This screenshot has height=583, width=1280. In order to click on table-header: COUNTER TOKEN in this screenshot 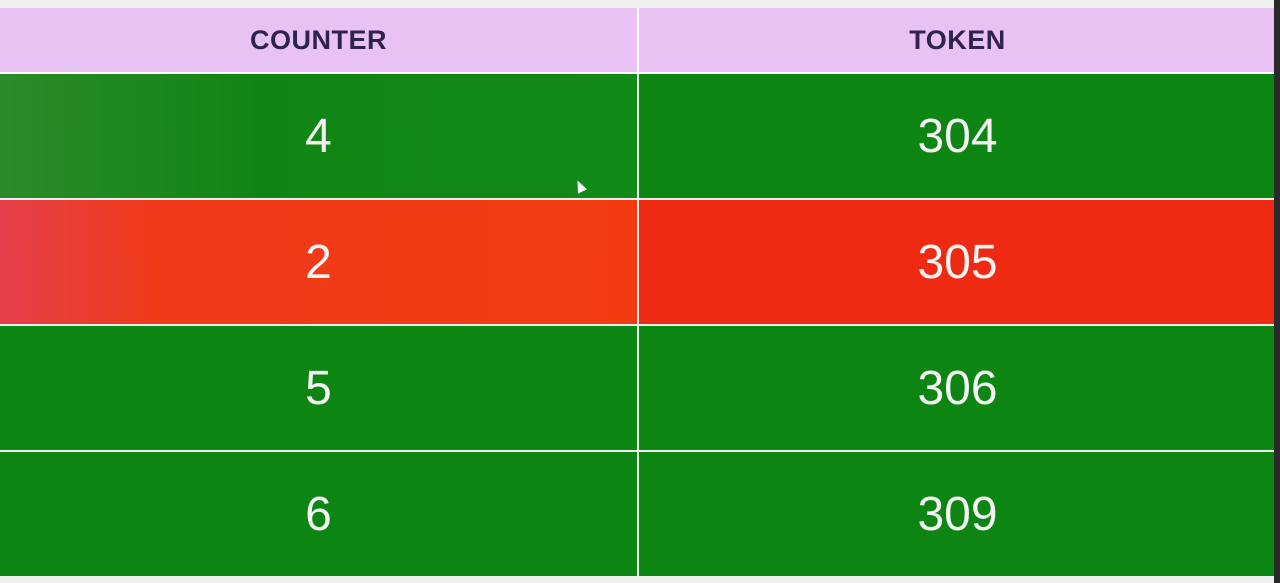, I will do `click(638, 41)`.